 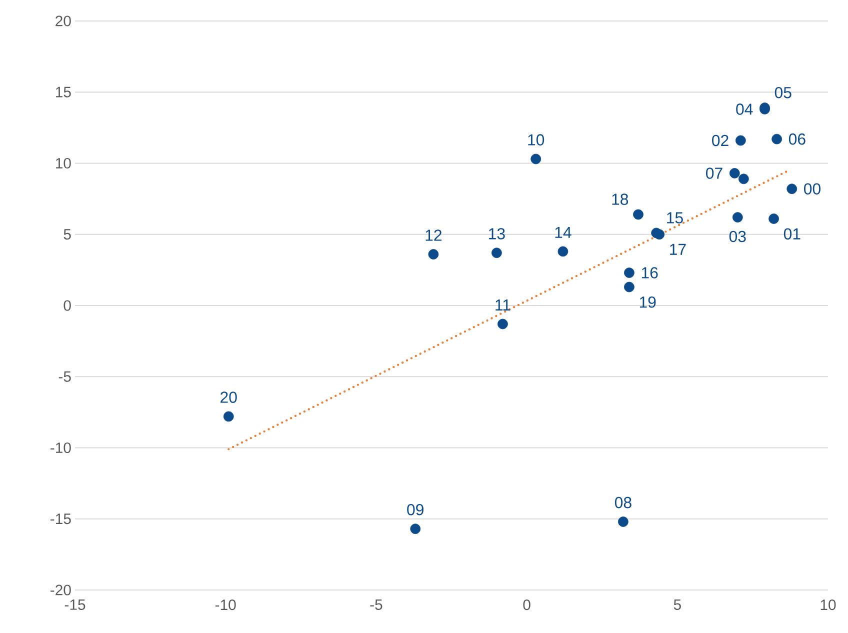 What do you see at coordinates (563, 232) in the screenshot?
I see `annotation: 14` at bounding box center [563, 232].